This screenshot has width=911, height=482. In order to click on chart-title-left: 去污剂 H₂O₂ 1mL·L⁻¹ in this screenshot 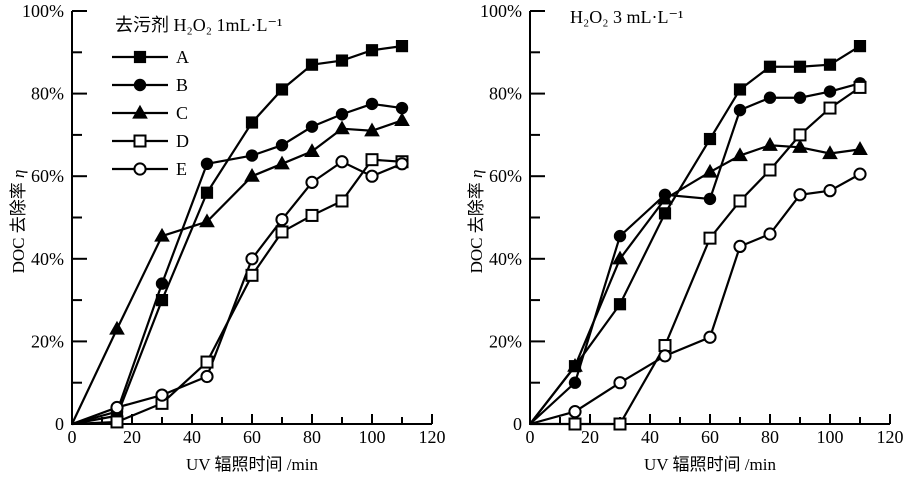, I will do `click(198, 25)`.